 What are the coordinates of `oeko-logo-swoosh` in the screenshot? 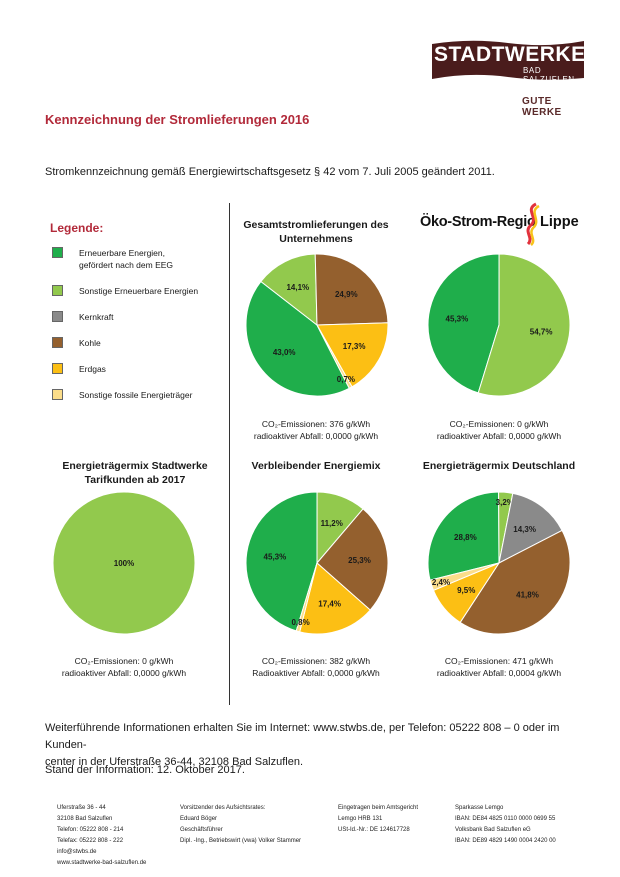 It's located at (533, 224).